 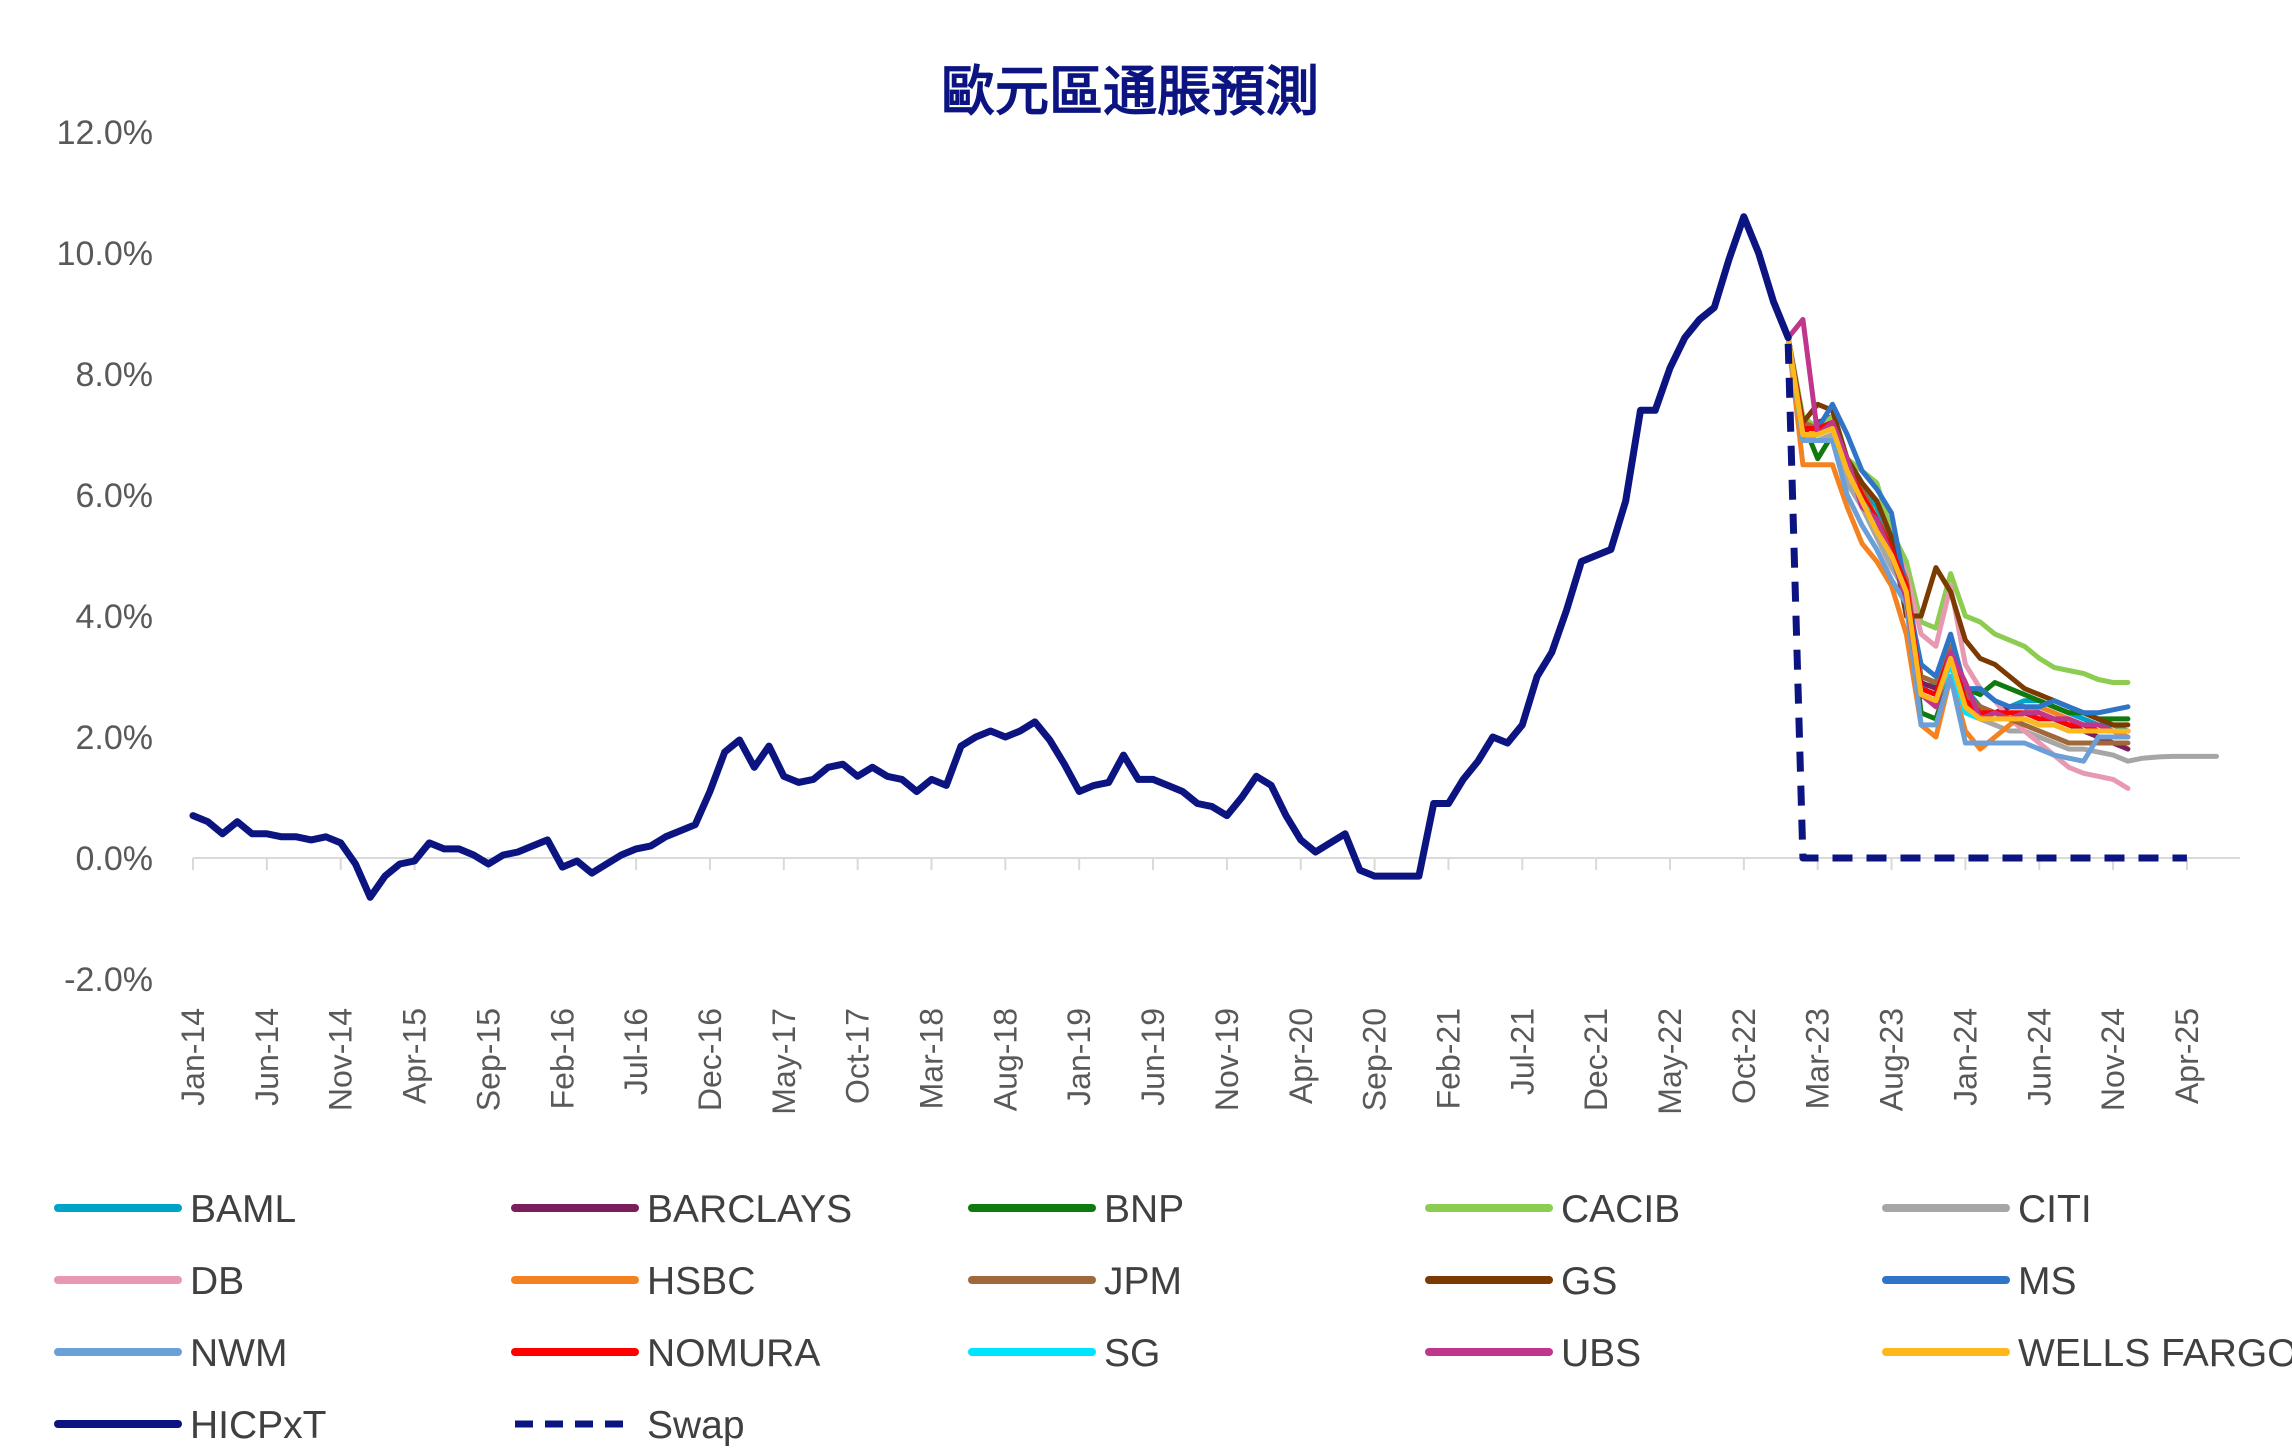 I want to click on legend-item-swap: Swap, so click(x=630, y=1425).